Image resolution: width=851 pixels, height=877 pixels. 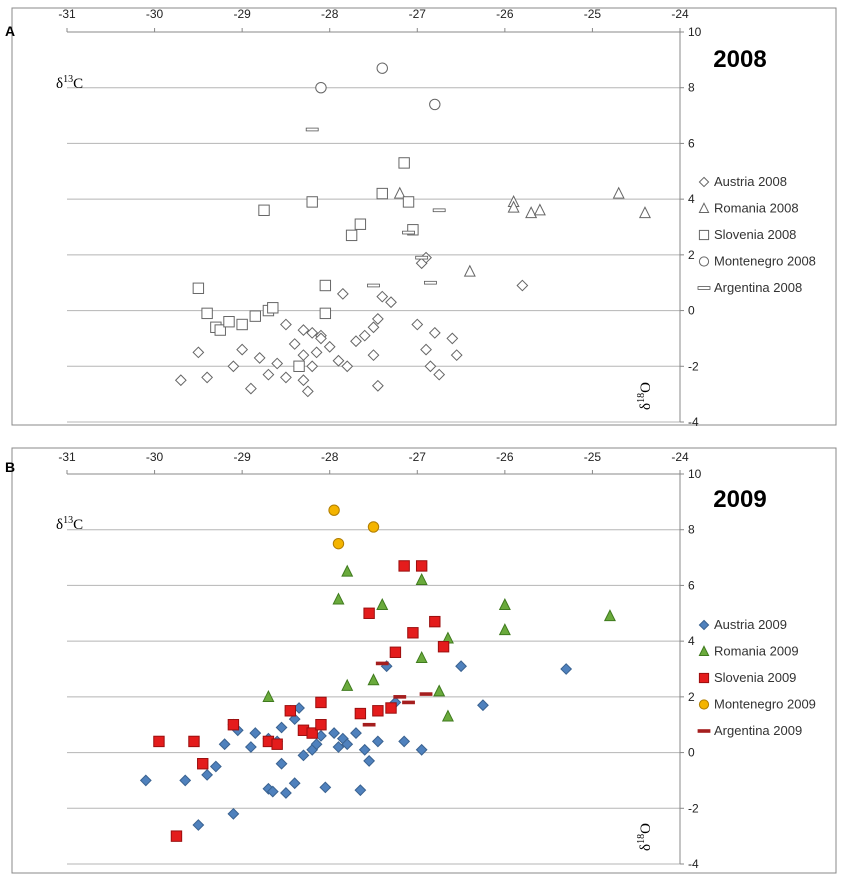 I want to click on series-montenegro-2008, so click(x=378, y=86).